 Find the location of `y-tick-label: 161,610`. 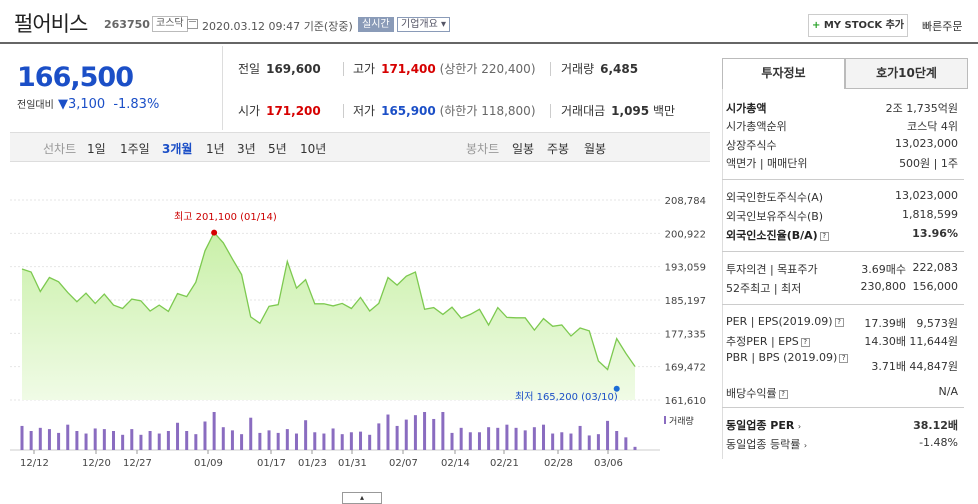

y-tick-label: 161,610 is located at coordinates (685, 401).